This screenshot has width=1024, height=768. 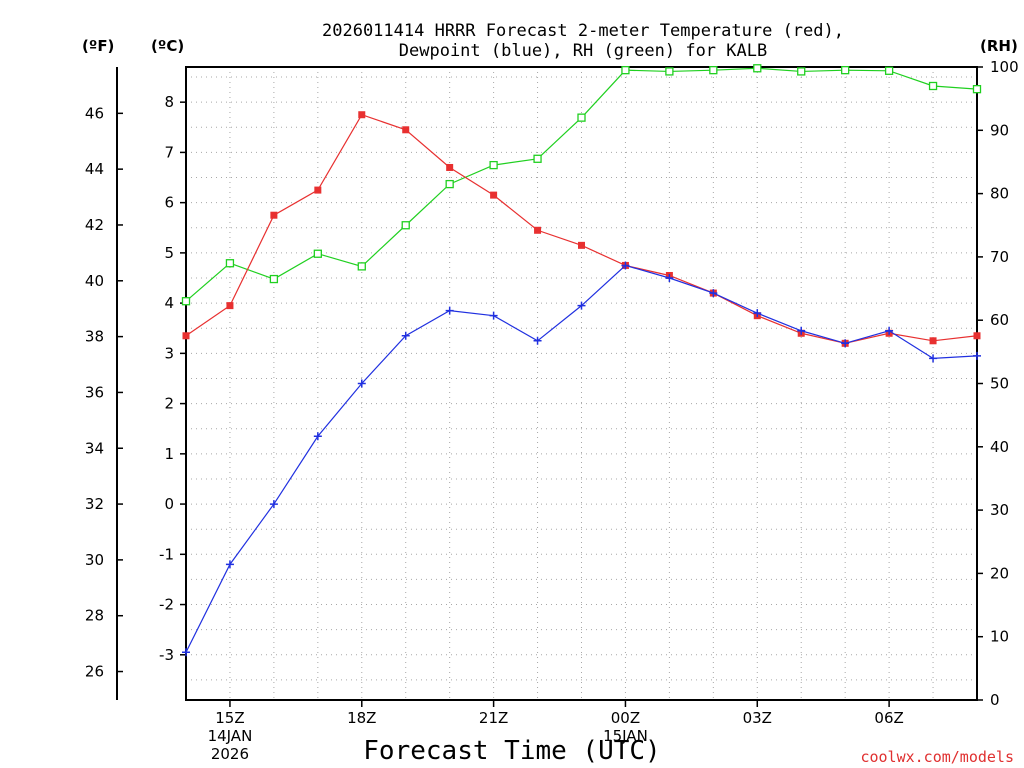 What do you see at coordinates (94, 225) in the screenshot?
I see `fahrenheit-tick-label: 42` at bounding box center [94, 225].